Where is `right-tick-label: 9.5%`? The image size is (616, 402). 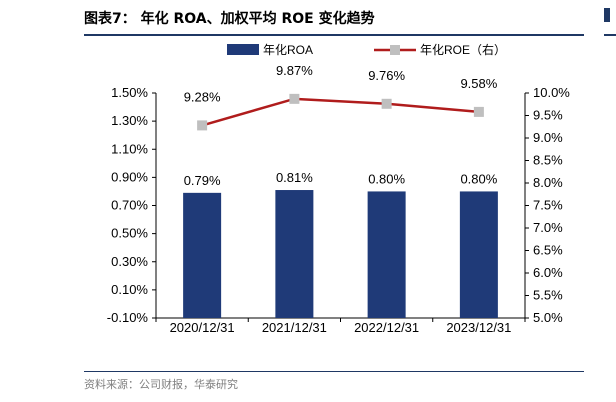
right-tick-label: 9.5% is located at coordinates (548, 115).